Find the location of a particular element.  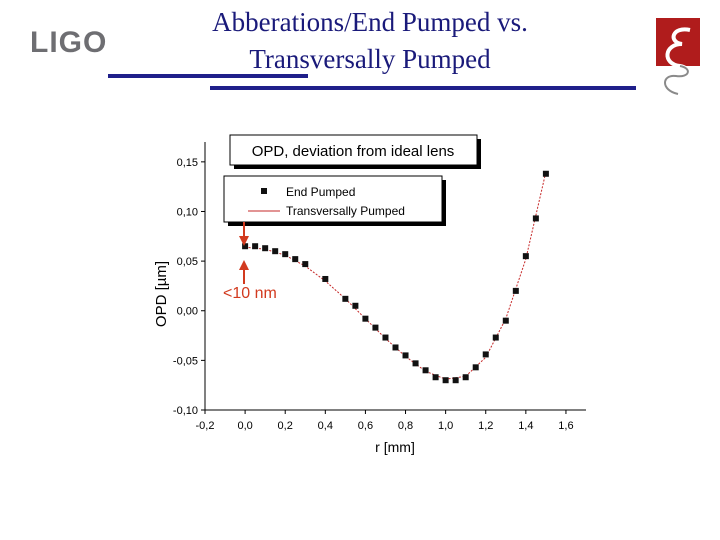

chart-title-box is located at coordinates (353, 150).